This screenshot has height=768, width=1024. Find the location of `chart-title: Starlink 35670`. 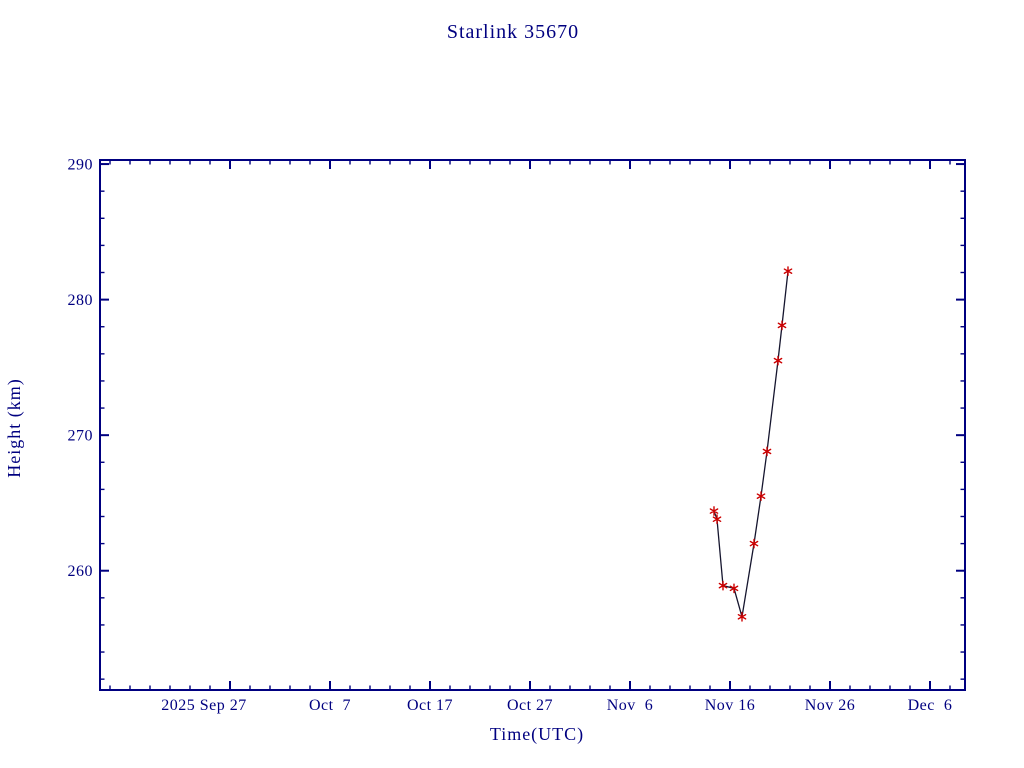

chart-title: Starlink 35670 is located at coordinates (513, 32).